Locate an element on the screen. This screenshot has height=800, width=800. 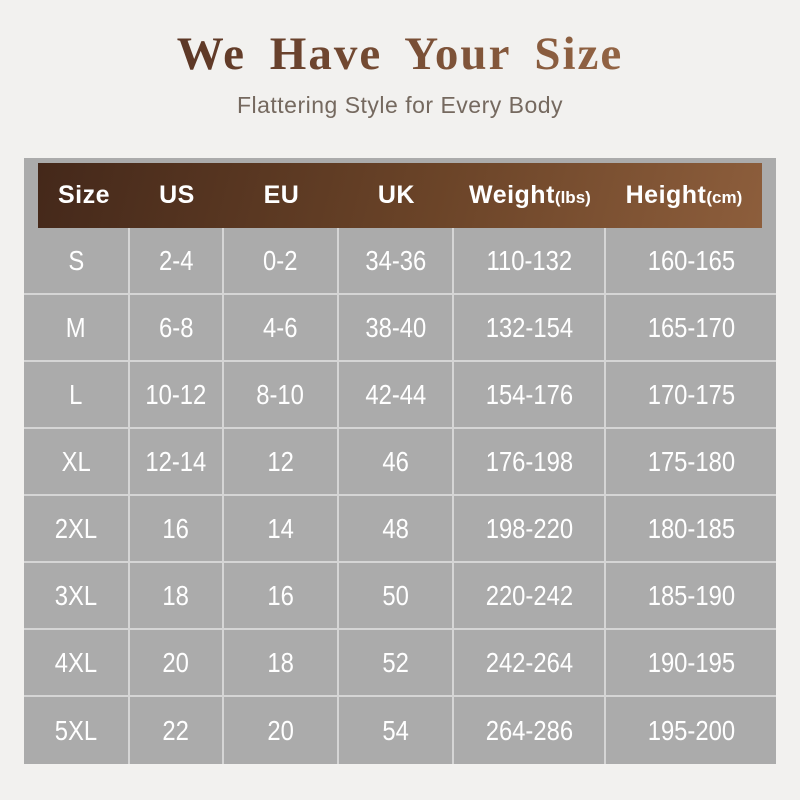
cell-value: 160-165 is located at coordinates (691, 260).